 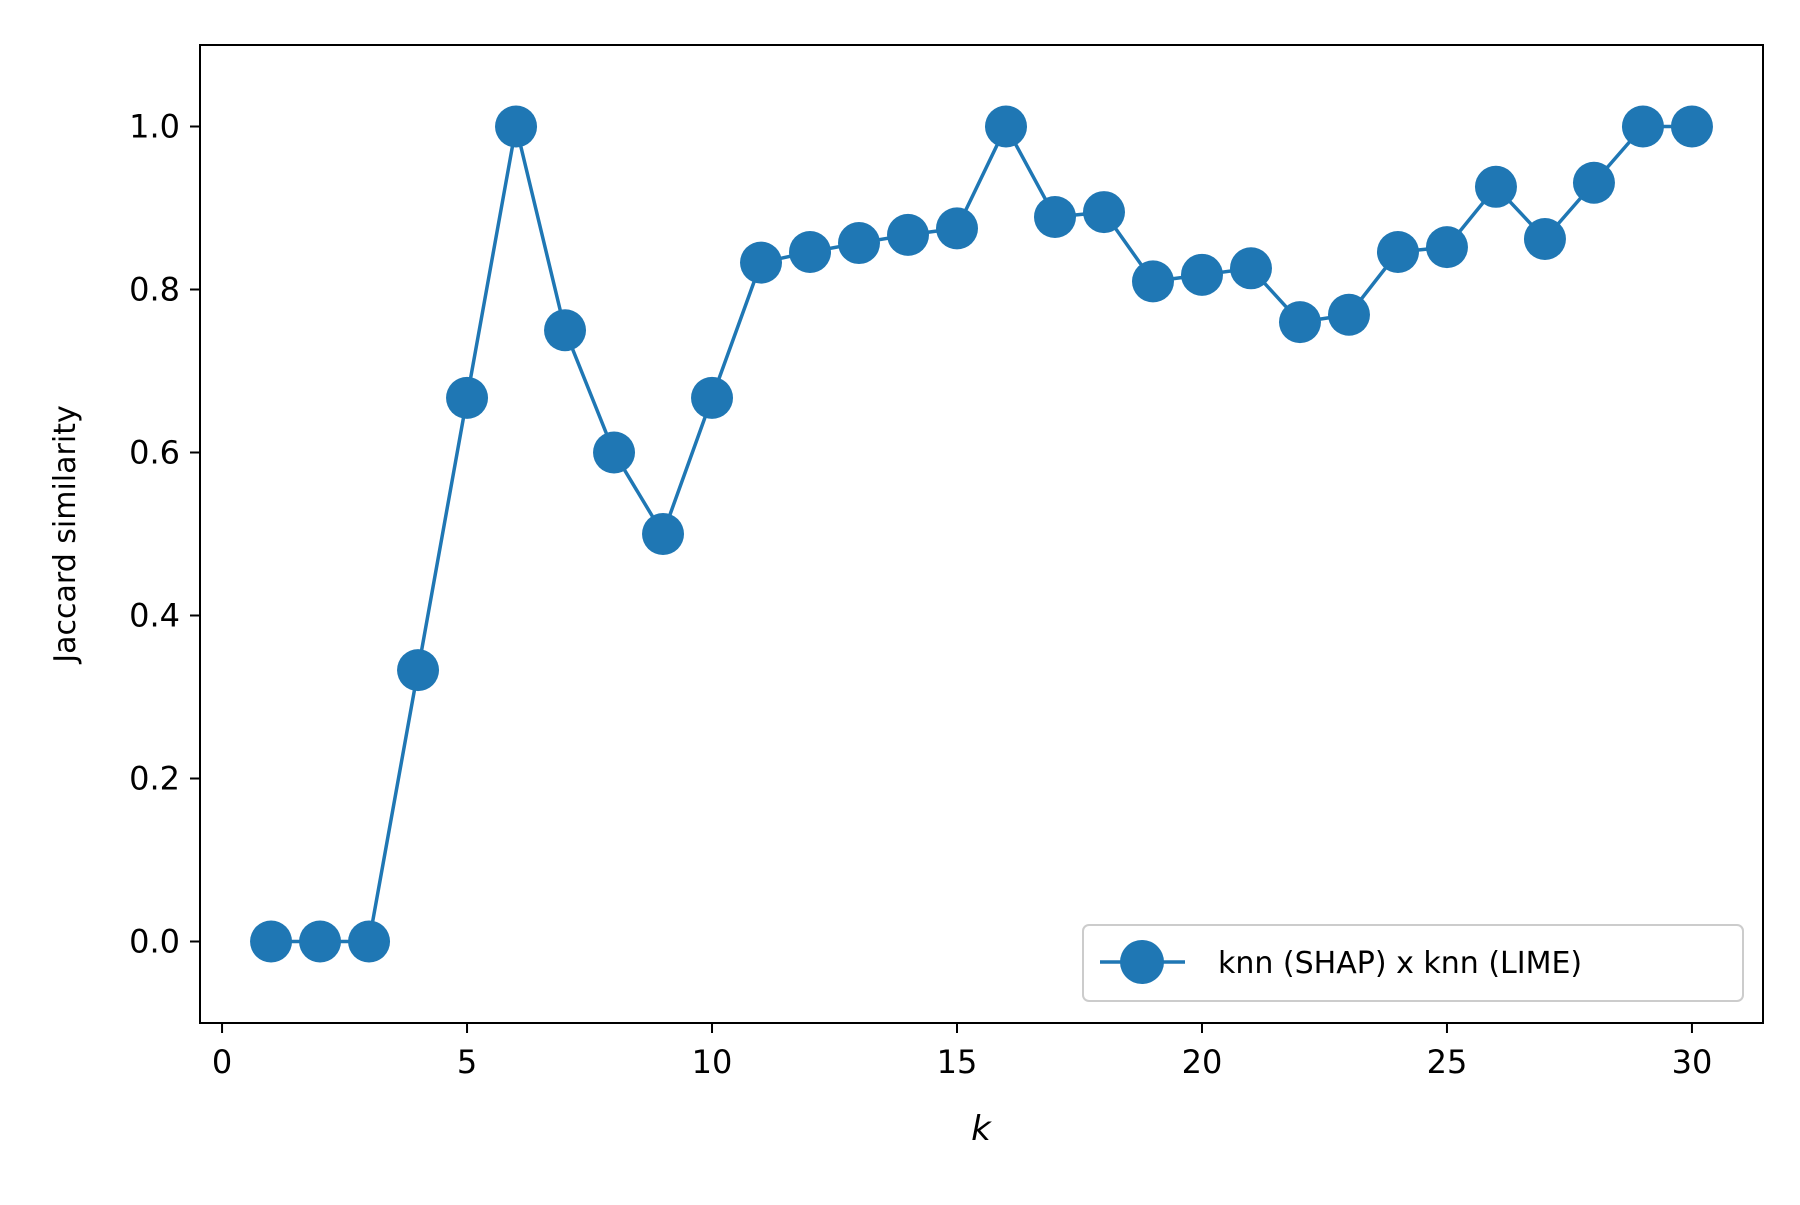 I want to click on x-axis-label: k, so click(x=981, y=1129).